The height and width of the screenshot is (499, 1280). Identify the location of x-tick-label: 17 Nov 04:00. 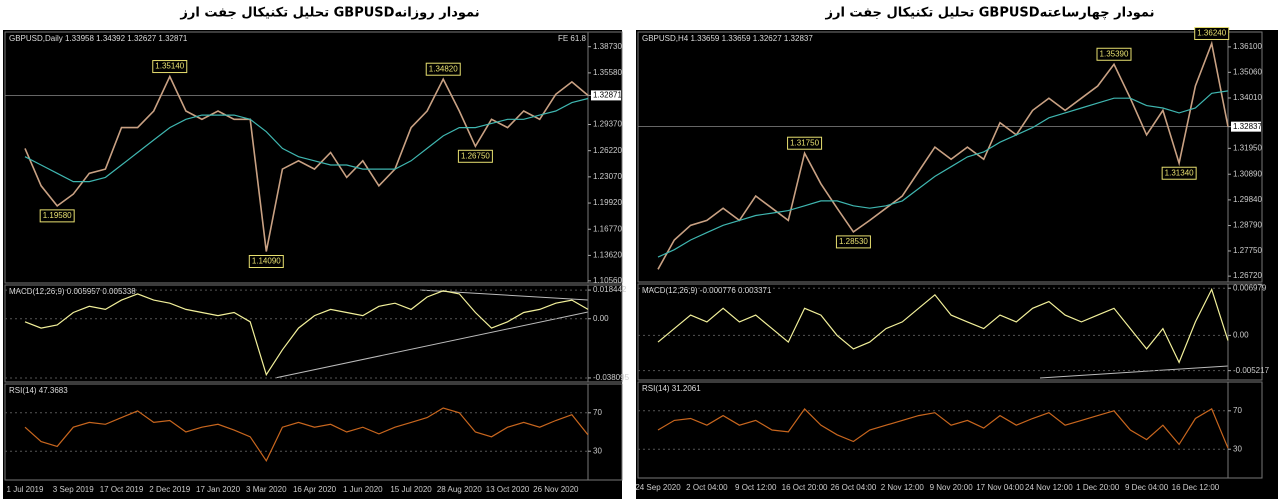
(1000, 487).